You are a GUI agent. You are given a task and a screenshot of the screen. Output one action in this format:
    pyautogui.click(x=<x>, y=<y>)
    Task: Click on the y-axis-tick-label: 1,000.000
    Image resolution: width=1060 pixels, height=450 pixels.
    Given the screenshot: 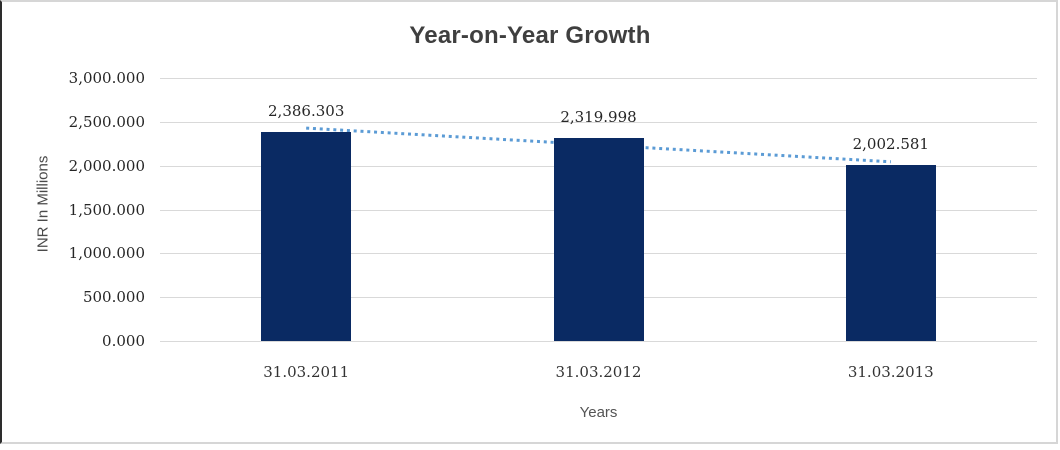 What is the action you would take?
    pyautogui.click(x=106, y=253)
    